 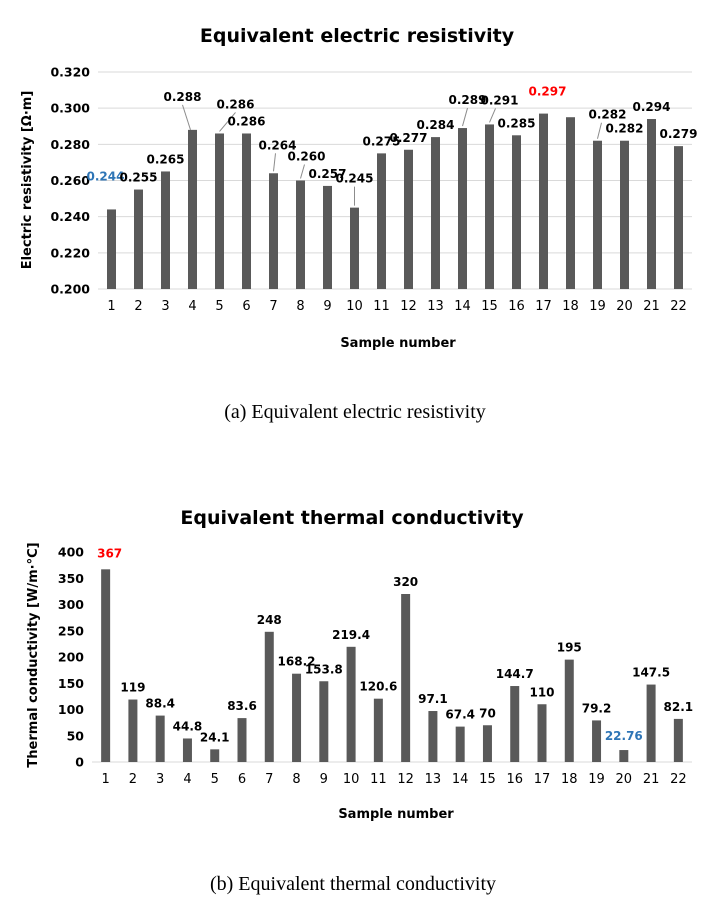 What do you see at coordinates (166, 159) in the screenshot?
I see `data-label-sample-3: 0.265` at bounding box center [166, 159].